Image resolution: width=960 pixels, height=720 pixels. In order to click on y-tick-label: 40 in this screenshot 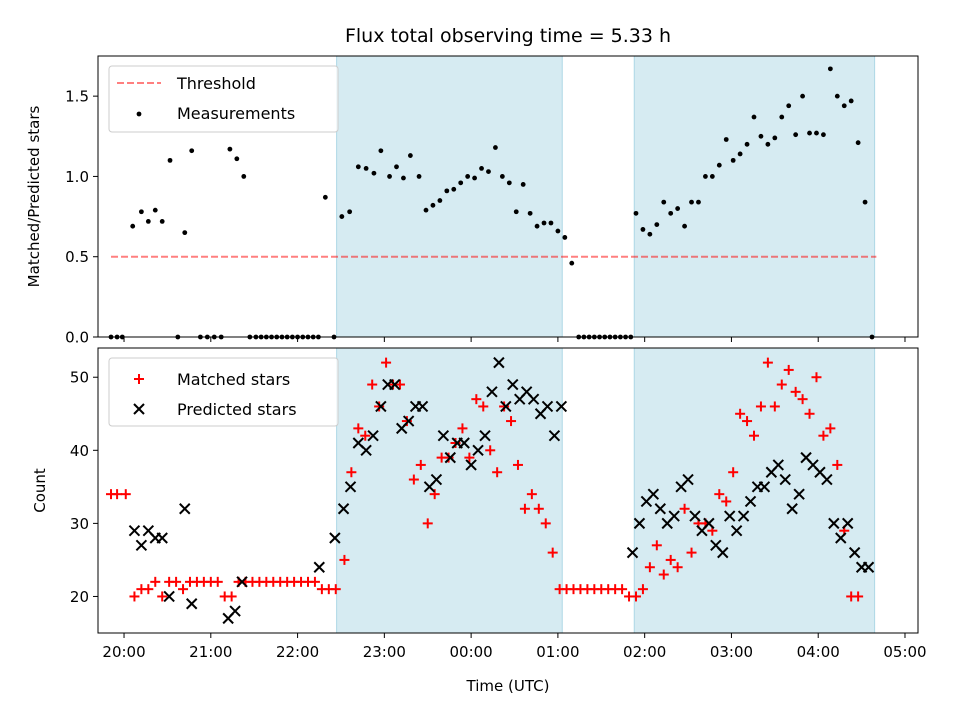, I will do `click(79, 451)`.